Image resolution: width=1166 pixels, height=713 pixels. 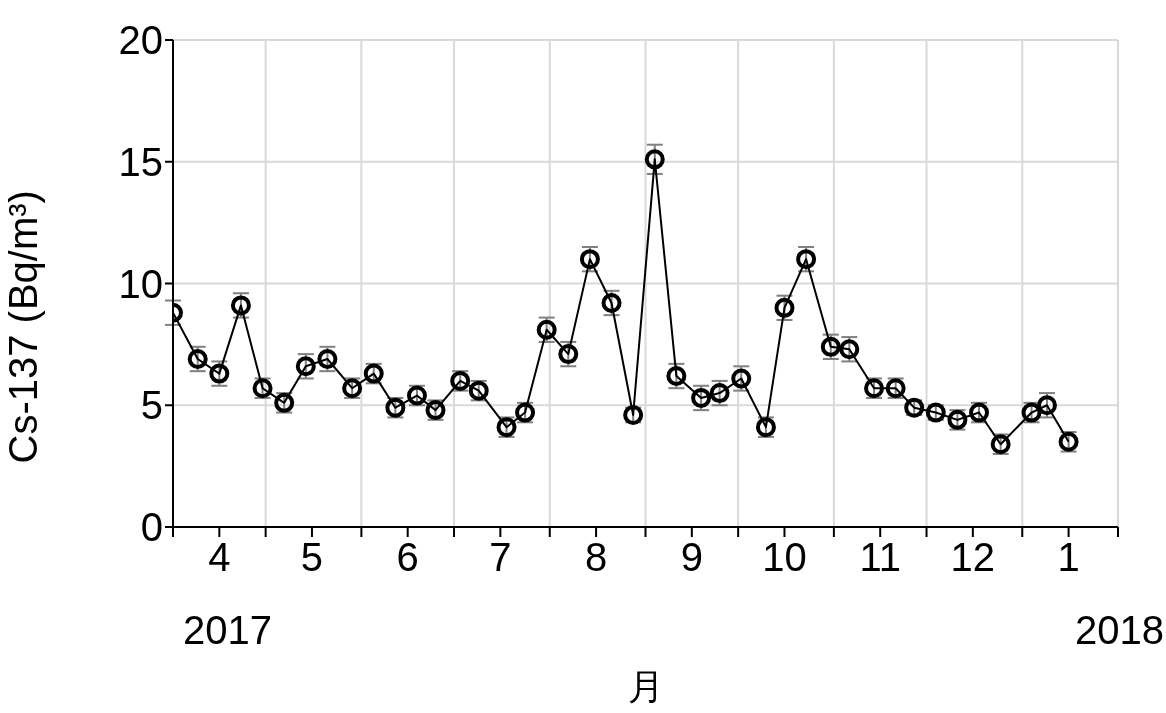 What do you see at coordinates (645, 687) in the screenshot?
I see `x-axis-title: 月` at bounding box center [645, 687].